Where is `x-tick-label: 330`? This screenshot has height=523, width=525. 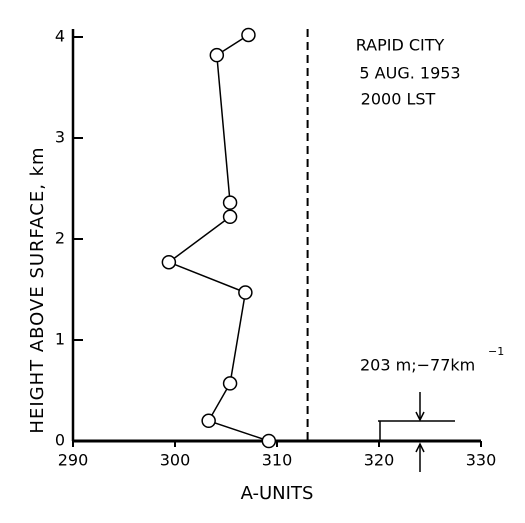
x-tick-label: 330 is located at coordinates (481, 460).